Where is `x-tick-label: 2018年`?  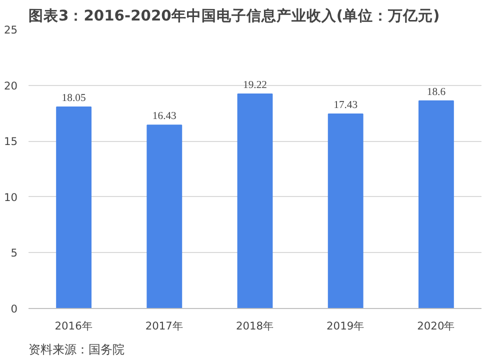
x-tick-label: 2018年 is located at coordinates (255, 326).